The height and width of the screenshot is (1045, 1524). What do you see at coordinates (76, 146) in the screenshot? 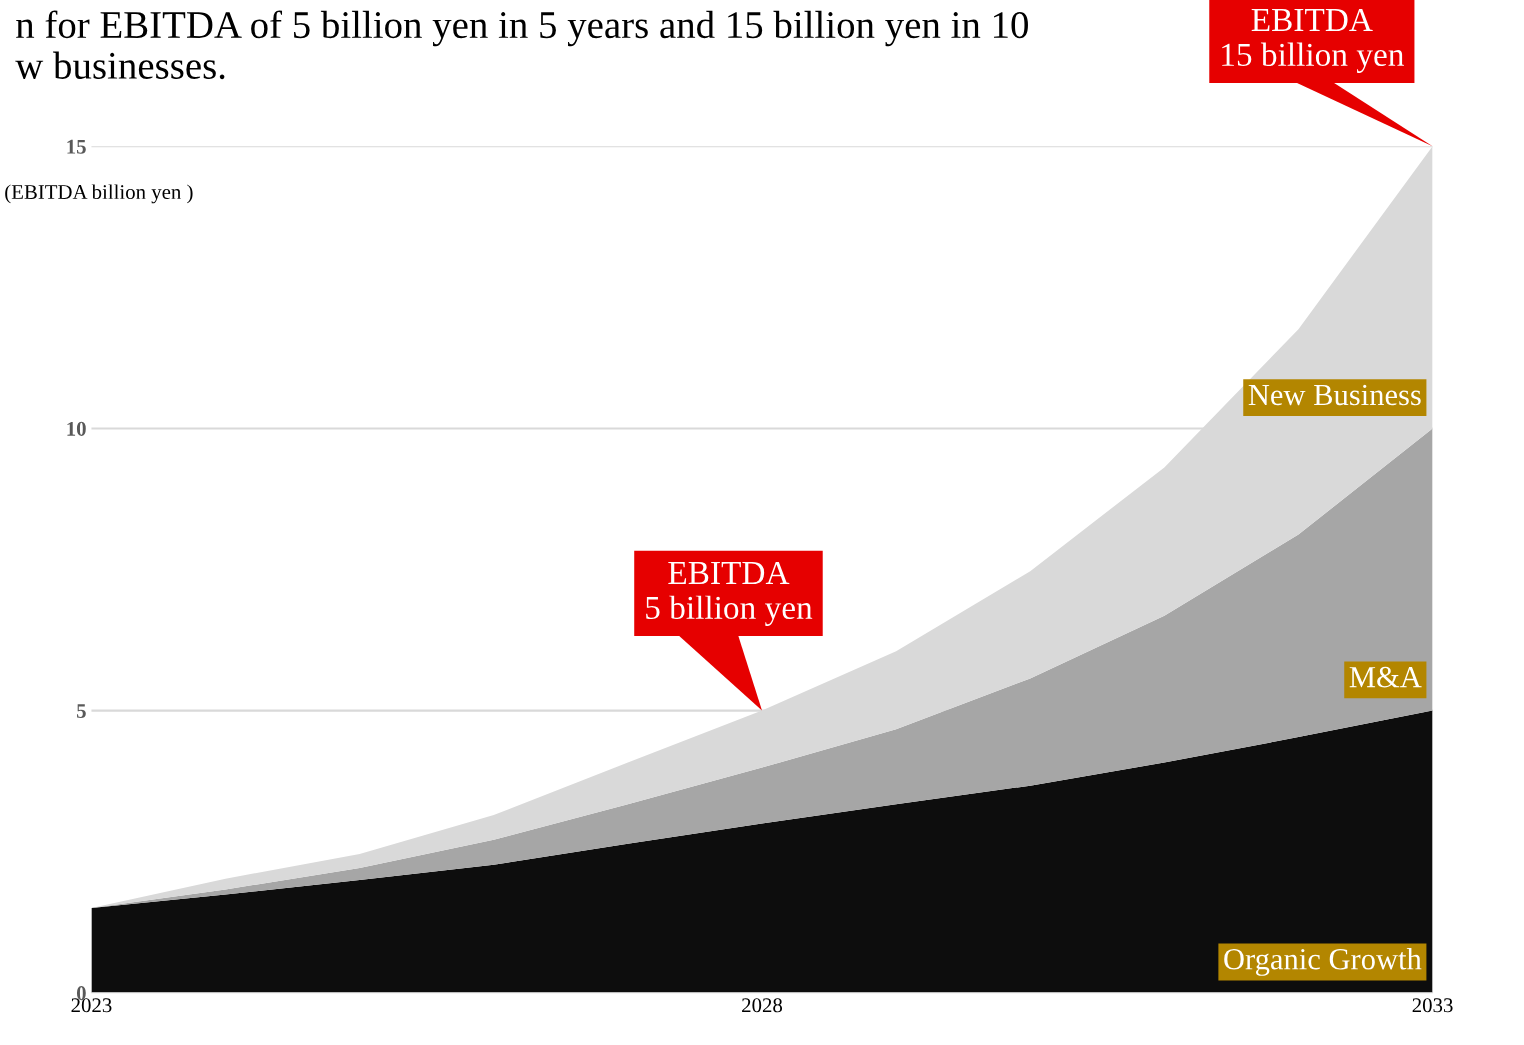
I see `y-tick-label: 15` at bounding box center [76, 146].